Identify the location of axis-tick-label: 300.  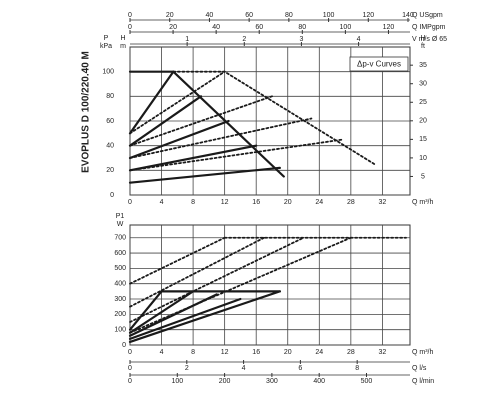
(272, 381).